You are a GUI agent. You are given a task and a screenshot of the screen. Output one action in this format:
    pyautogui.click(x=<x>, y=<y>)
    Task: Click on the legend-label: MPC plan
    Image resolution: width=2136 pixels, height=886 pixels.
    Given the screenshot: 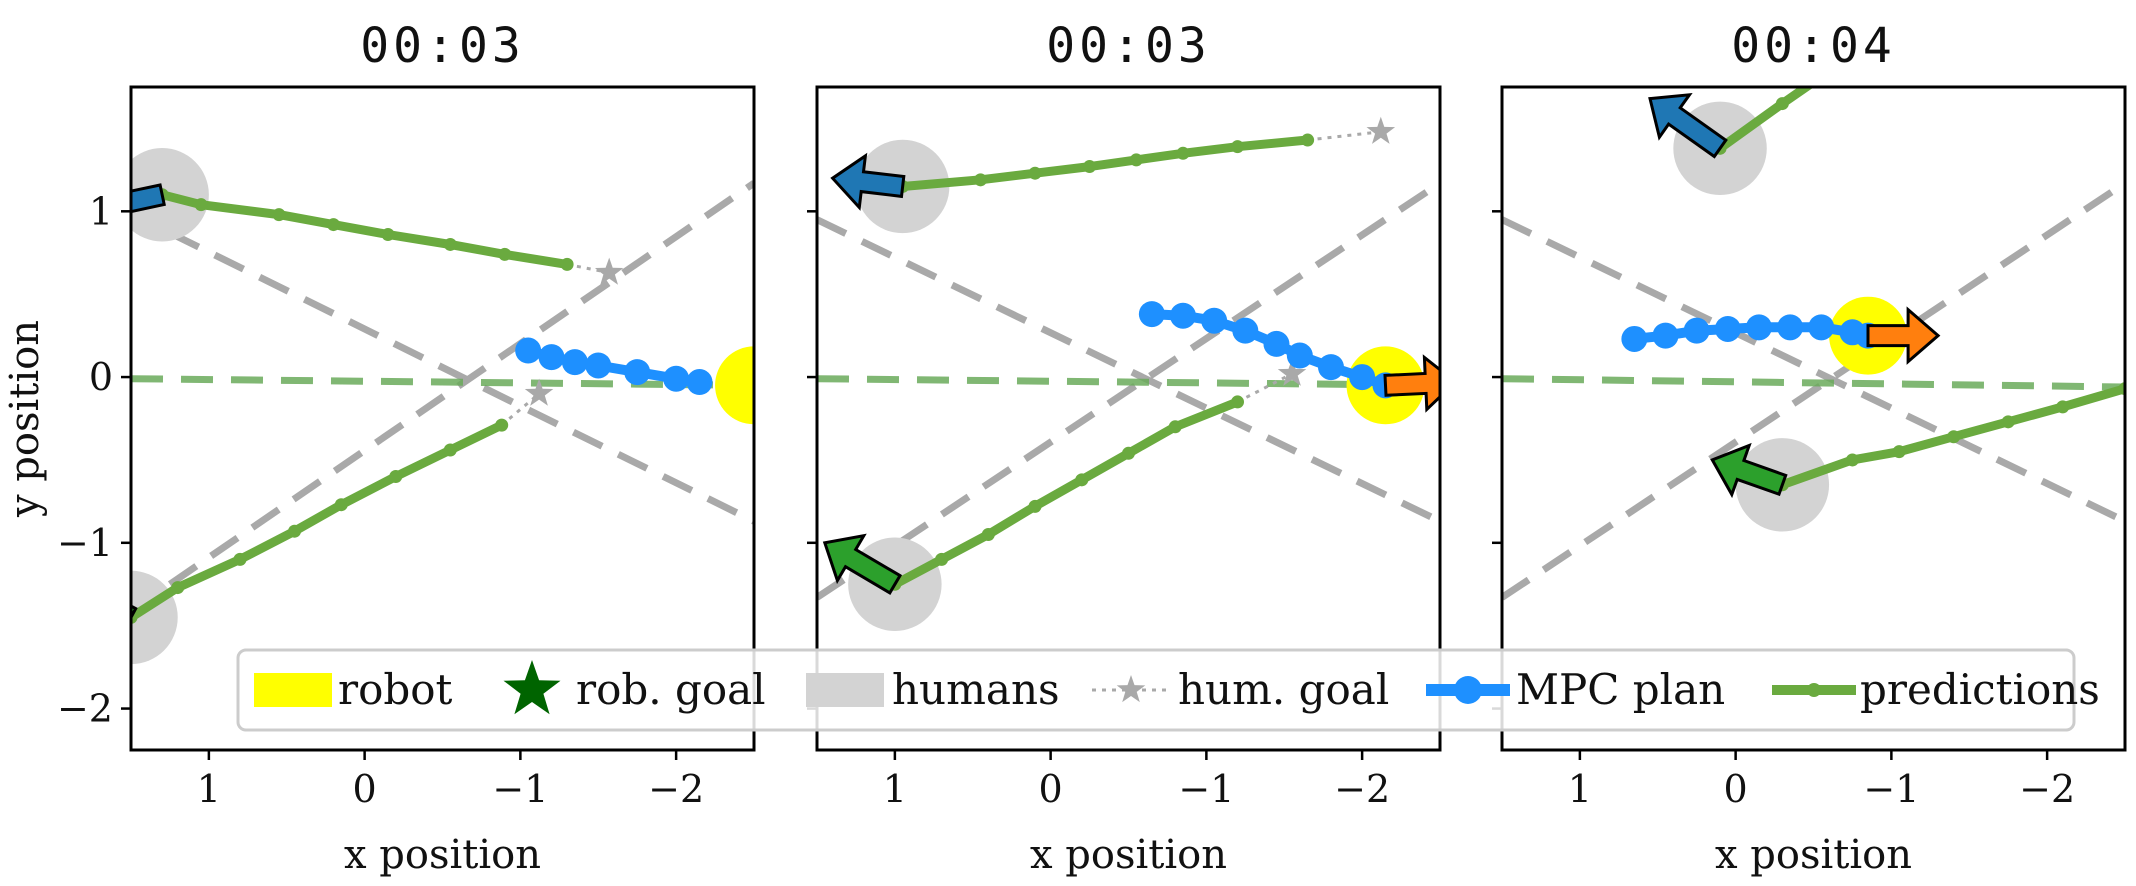 What is the action you would take?
    pyautogui.click(x=1620, y=689)
    